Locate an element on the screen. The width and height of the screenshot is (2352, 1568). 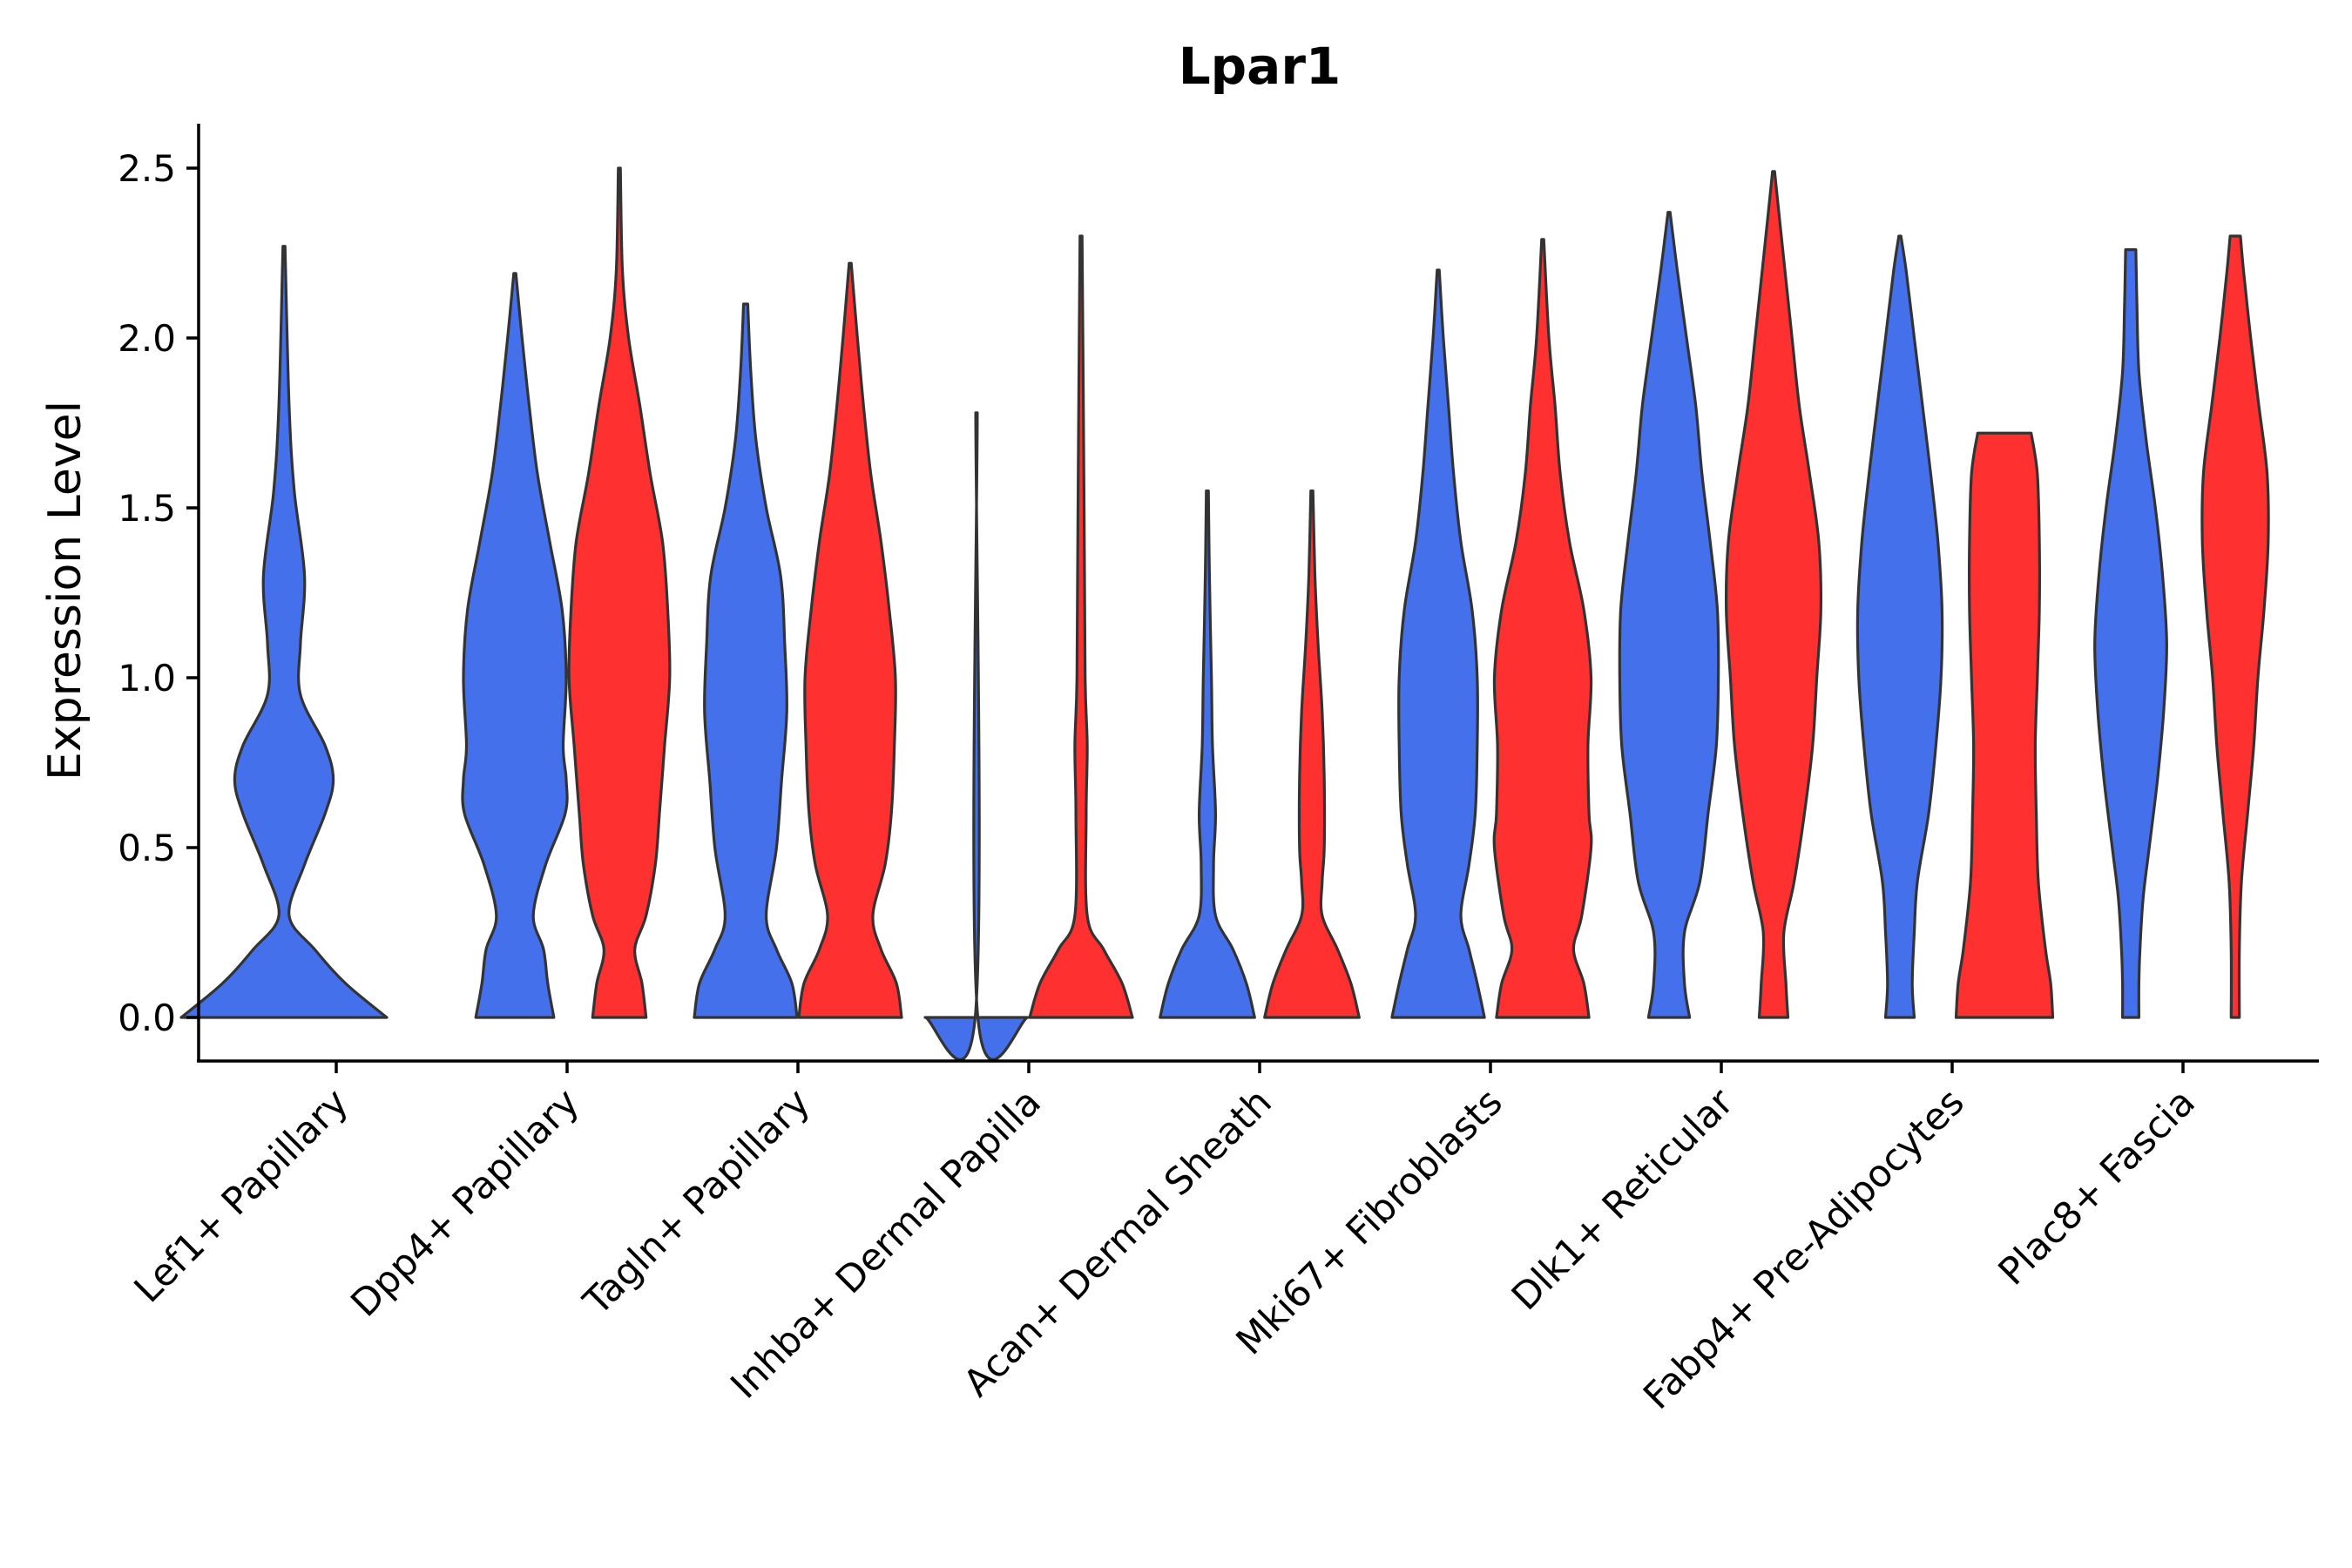
y-axis-ticks: 0.0 0.5 1.0 1.5 2.0 2.5 is located at coordinates (158, 593).